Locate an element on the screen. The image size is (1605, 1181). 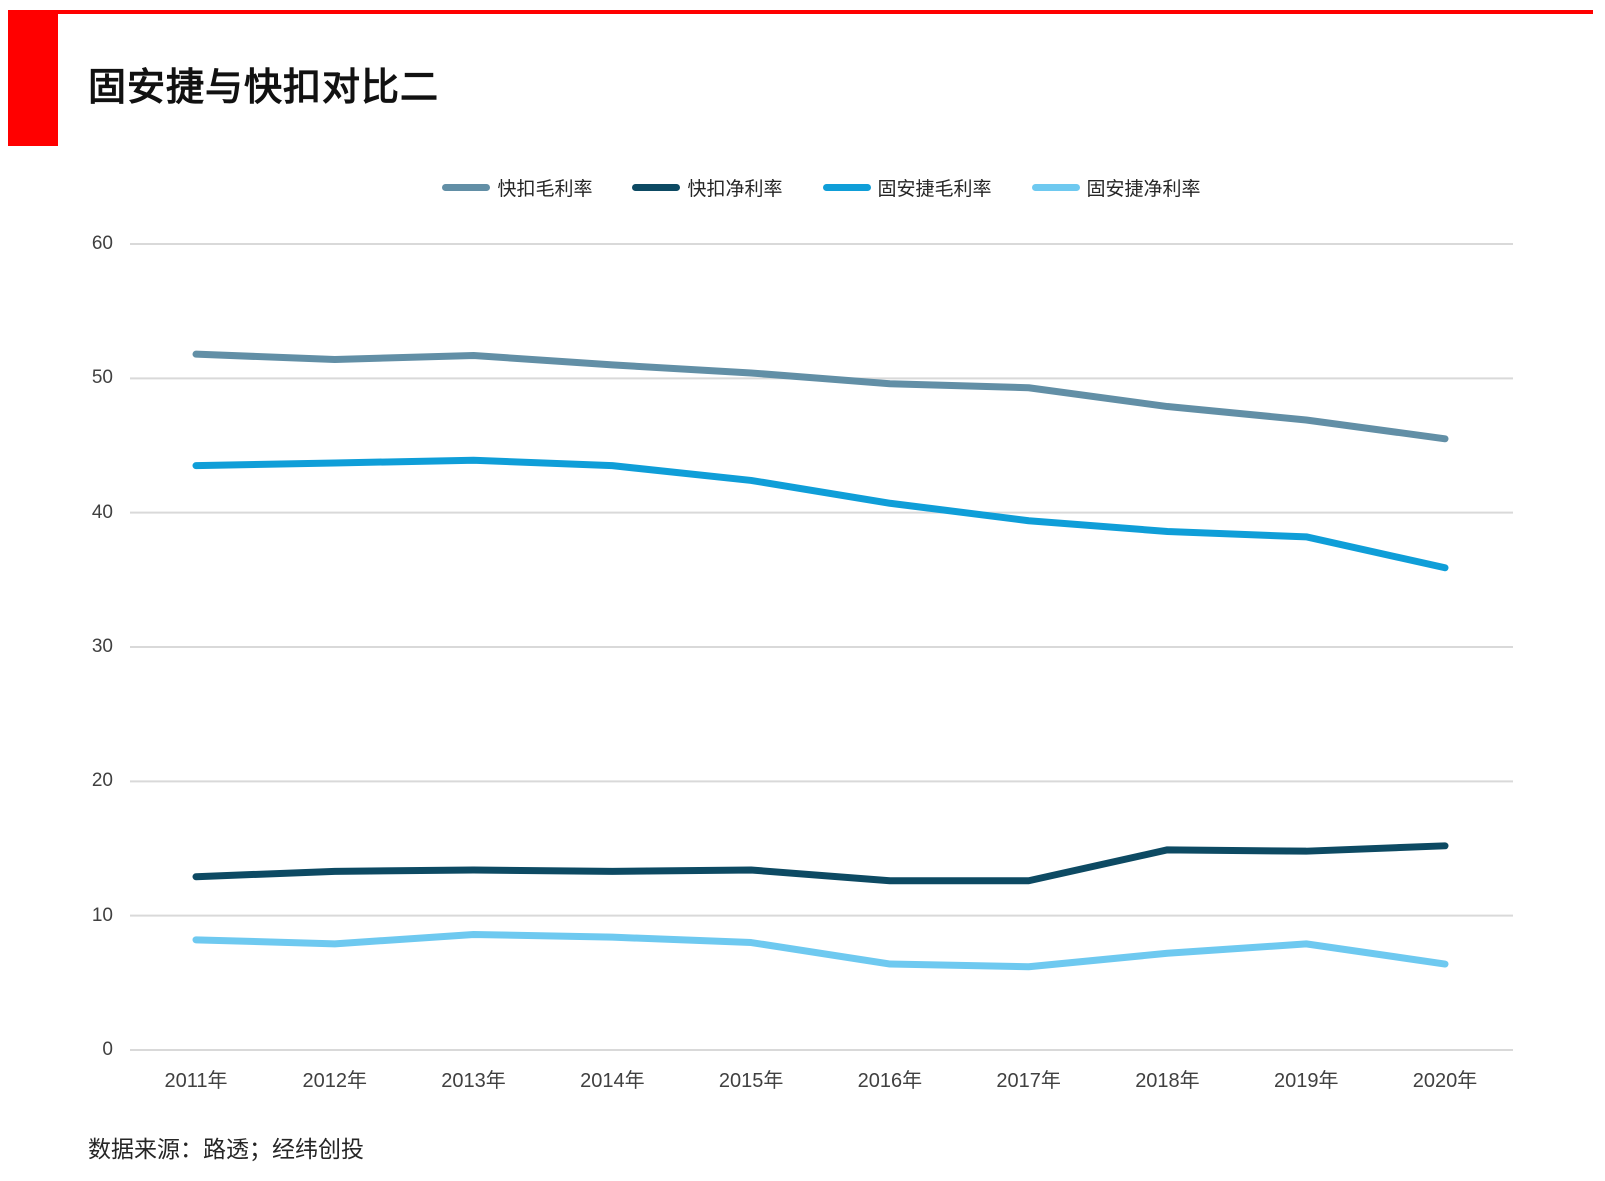
y-axis-tick: 60 is located at coordinates (102, 243).